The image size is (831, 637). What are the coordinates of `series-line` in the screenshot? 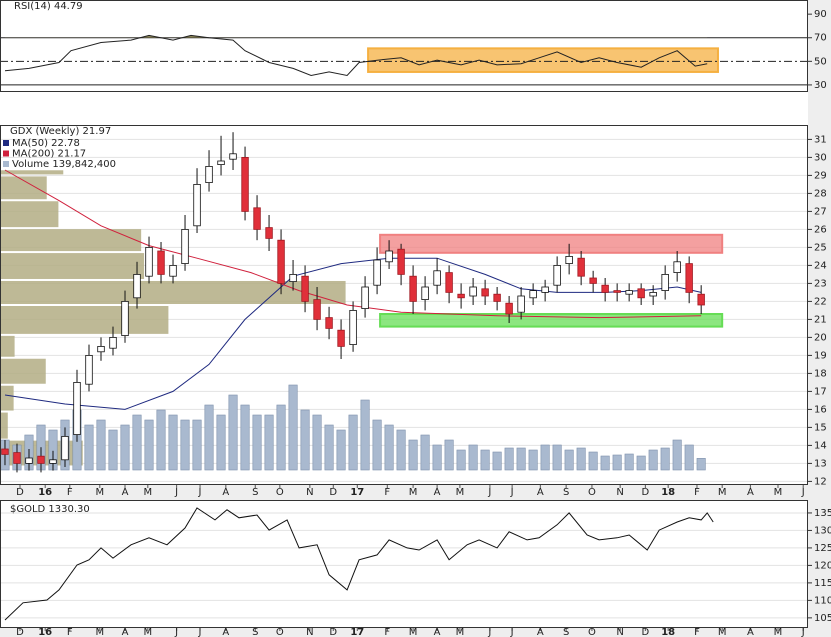 It's located at (356, 55).